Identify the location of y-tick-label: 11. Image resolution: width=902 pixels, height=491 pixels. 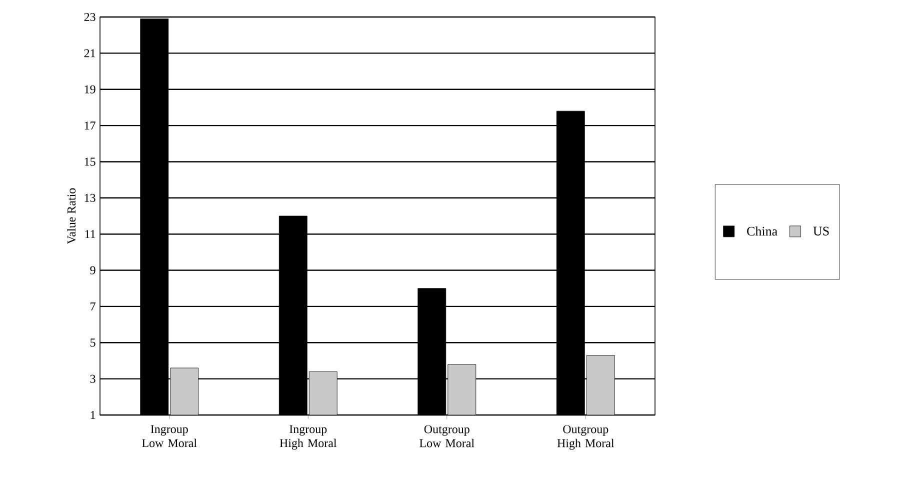
(90, 234).